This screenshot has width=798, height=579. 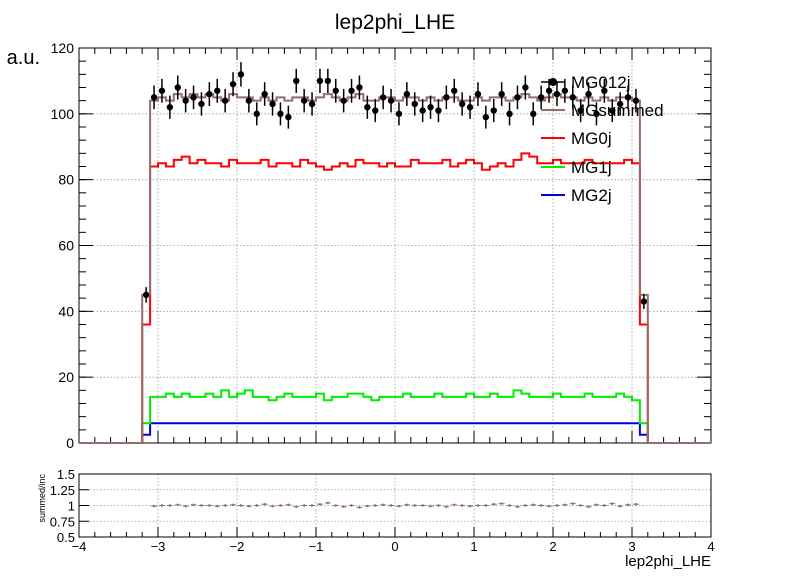 What do you see at coordinates (552, 546) in the screenshot?
I see `x-tick-label: 2` at bounding box center [552, 546].